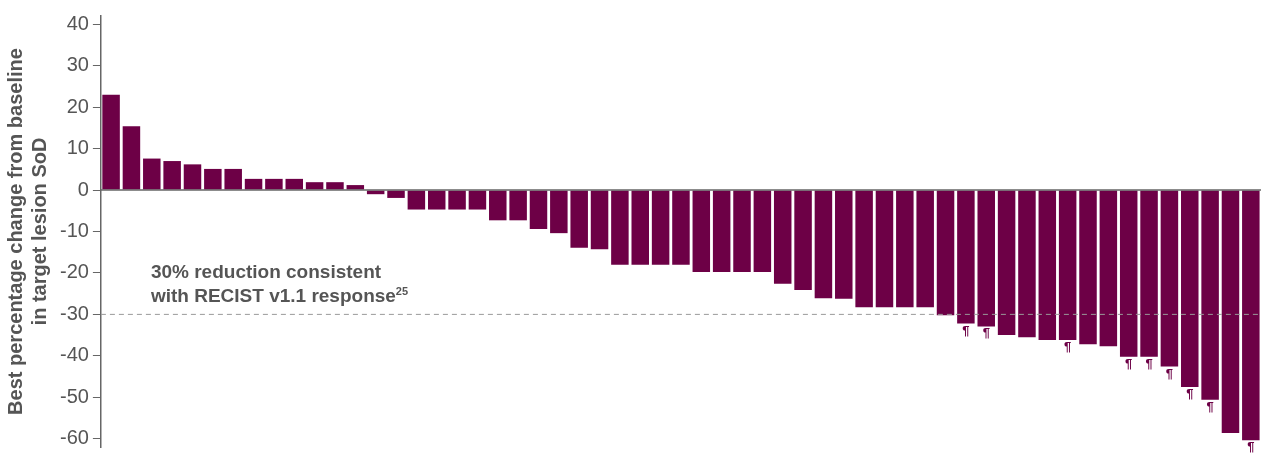 The width and height of the screenshot is (1261, 463). What do you see at coordinates (77, 105) in the screenshot?
I see `y-tick-label: 20` at bounding box center [77, 105].